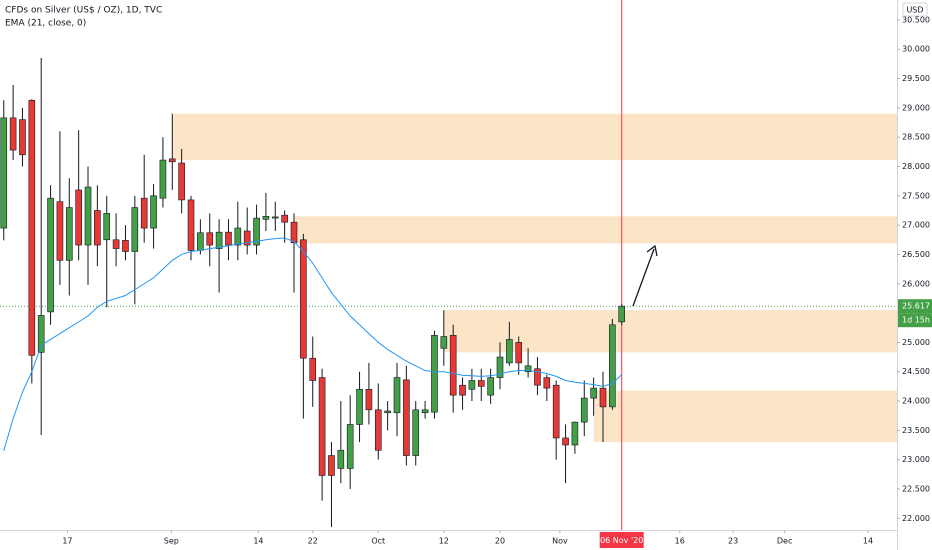 The image size is (932, 550). What do you see at coordinates (171, 541) in the screenshot?
I see `x-tick-label: Sep` at bounding box center [171, 541].